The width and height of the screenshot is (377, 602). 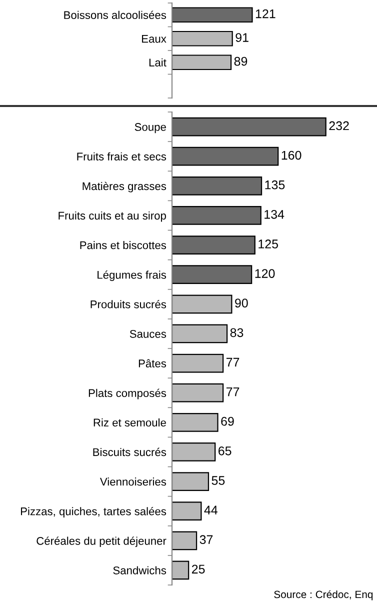 I want to click on y-tick-label: Boissons alcoolisées, so click(x=115, y=15).